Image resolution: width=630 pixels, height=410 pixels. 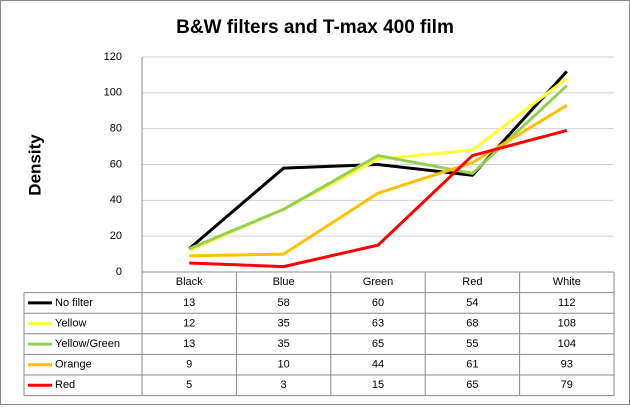 What do you see at coordinates (378, 282) in the screenshot?
I see `x-tick-label: Green` at bounding box center [378, 282].